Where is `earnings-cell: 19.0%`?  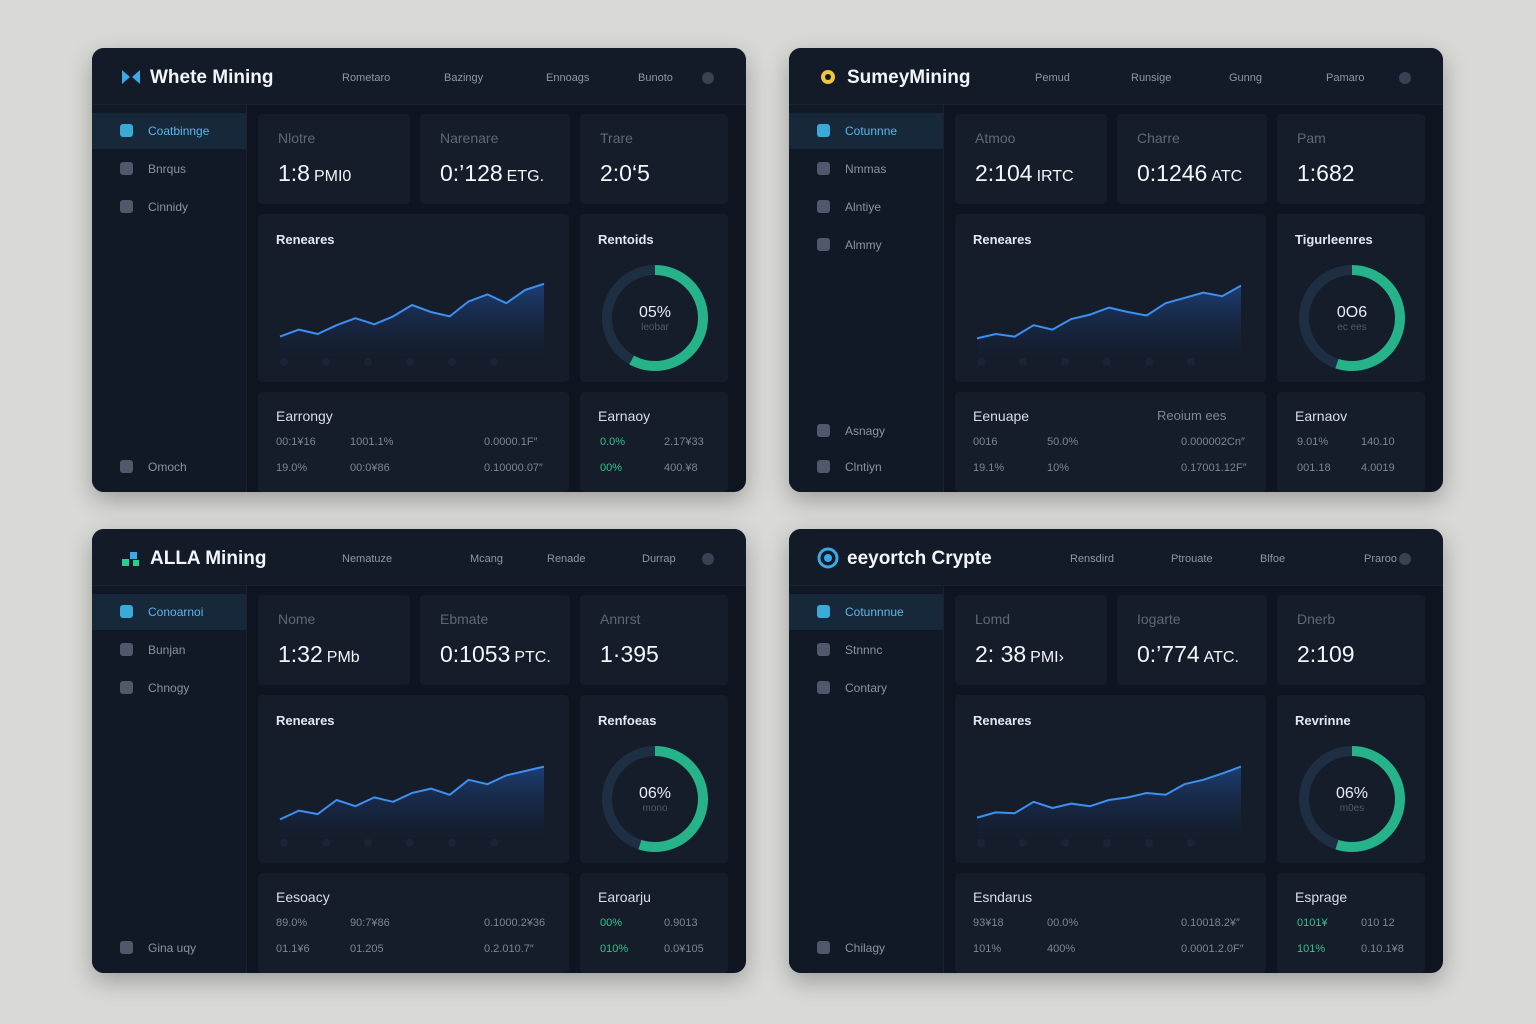 earnings-cell: 19.0% is located at coordinates (292, 468).